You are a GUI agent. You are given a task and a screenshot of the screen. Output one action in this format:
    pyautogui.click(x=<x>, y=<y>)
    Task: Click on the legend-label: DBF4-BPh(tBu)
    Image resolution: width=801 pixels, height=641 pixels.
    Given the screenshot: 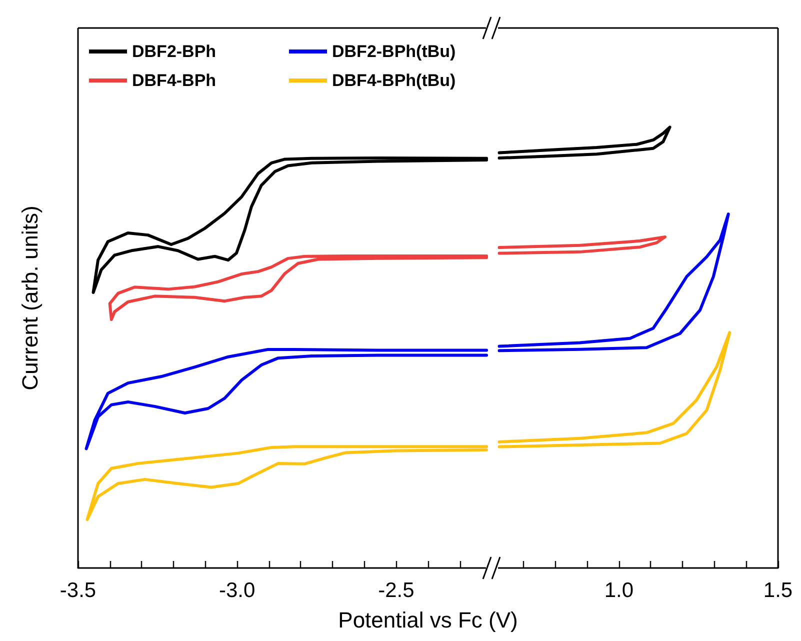 What is the action you would take?
    pyautogui.click(x=394, y=80)
    